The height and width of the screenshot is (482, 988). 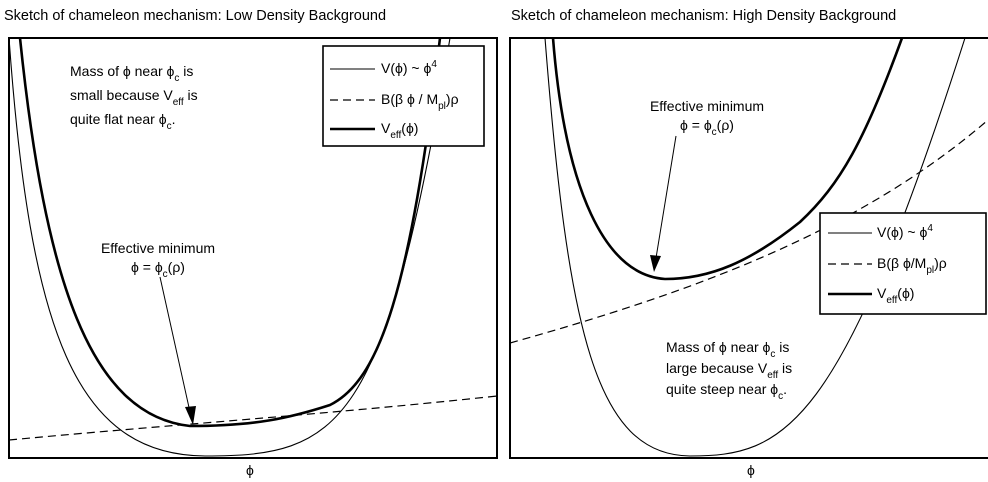 I want to click on annotation-line: quite flat near ϕc., so click(x=122, y=121).